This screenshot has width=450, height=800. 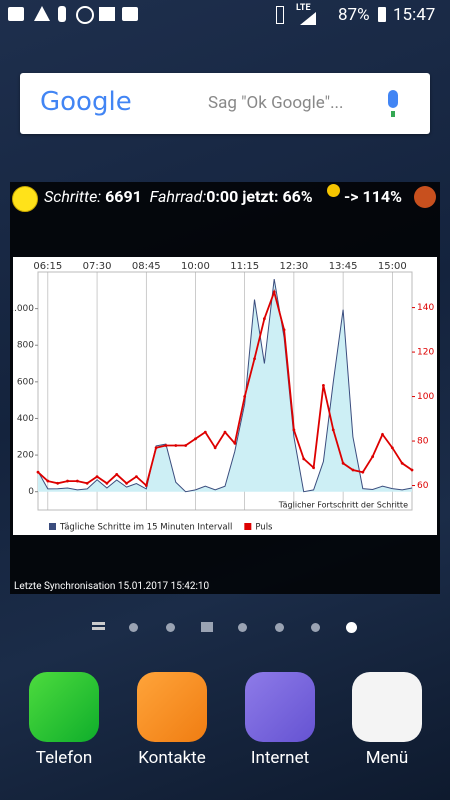 I want to click on mic-stand, so click(x=393, y=114).